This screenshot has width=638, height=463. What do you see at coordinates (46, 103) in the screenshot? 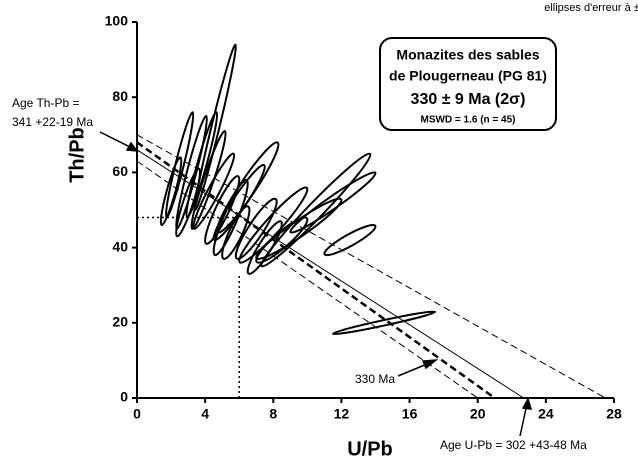
I see `annotation: Age Th-Pb =` at bounding box center [46, 103].